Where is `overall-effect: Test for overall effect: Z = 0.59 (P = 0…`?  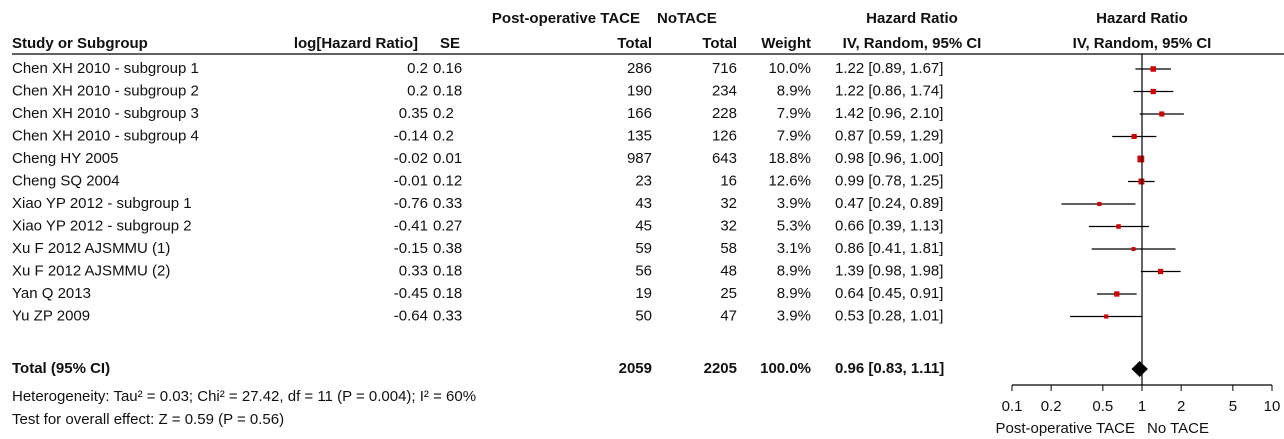
overall-effect: Test for overall effect: Z = 0.59 (P = 0… is located at coordinates (148, 419).